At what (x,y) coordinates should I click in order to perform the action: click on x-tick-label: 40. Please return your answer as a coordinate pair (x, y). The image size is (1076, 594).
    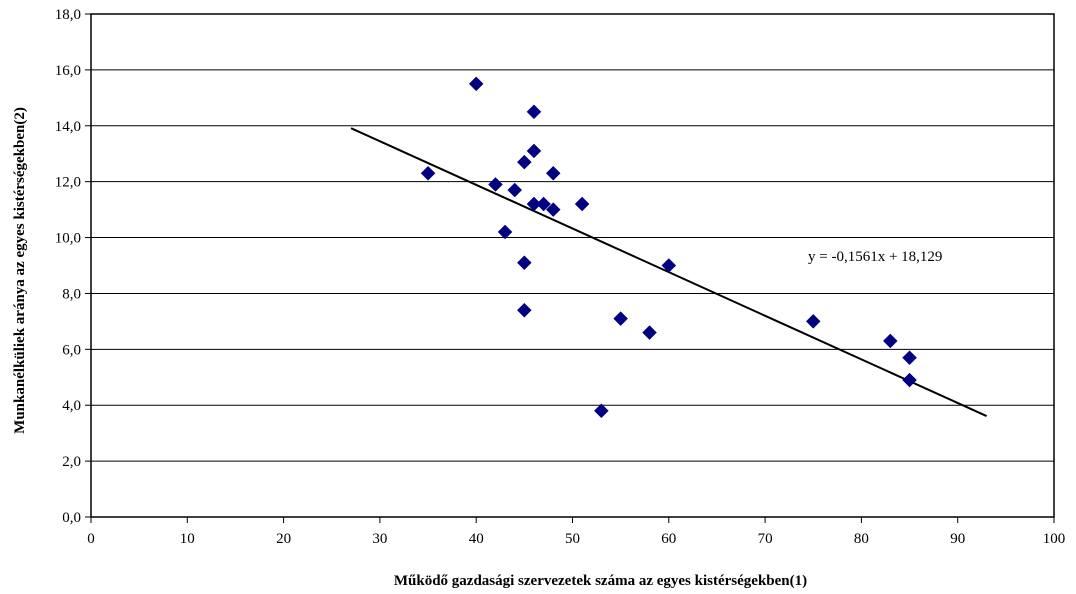
    Looking at the image, I should click on (476, 539).